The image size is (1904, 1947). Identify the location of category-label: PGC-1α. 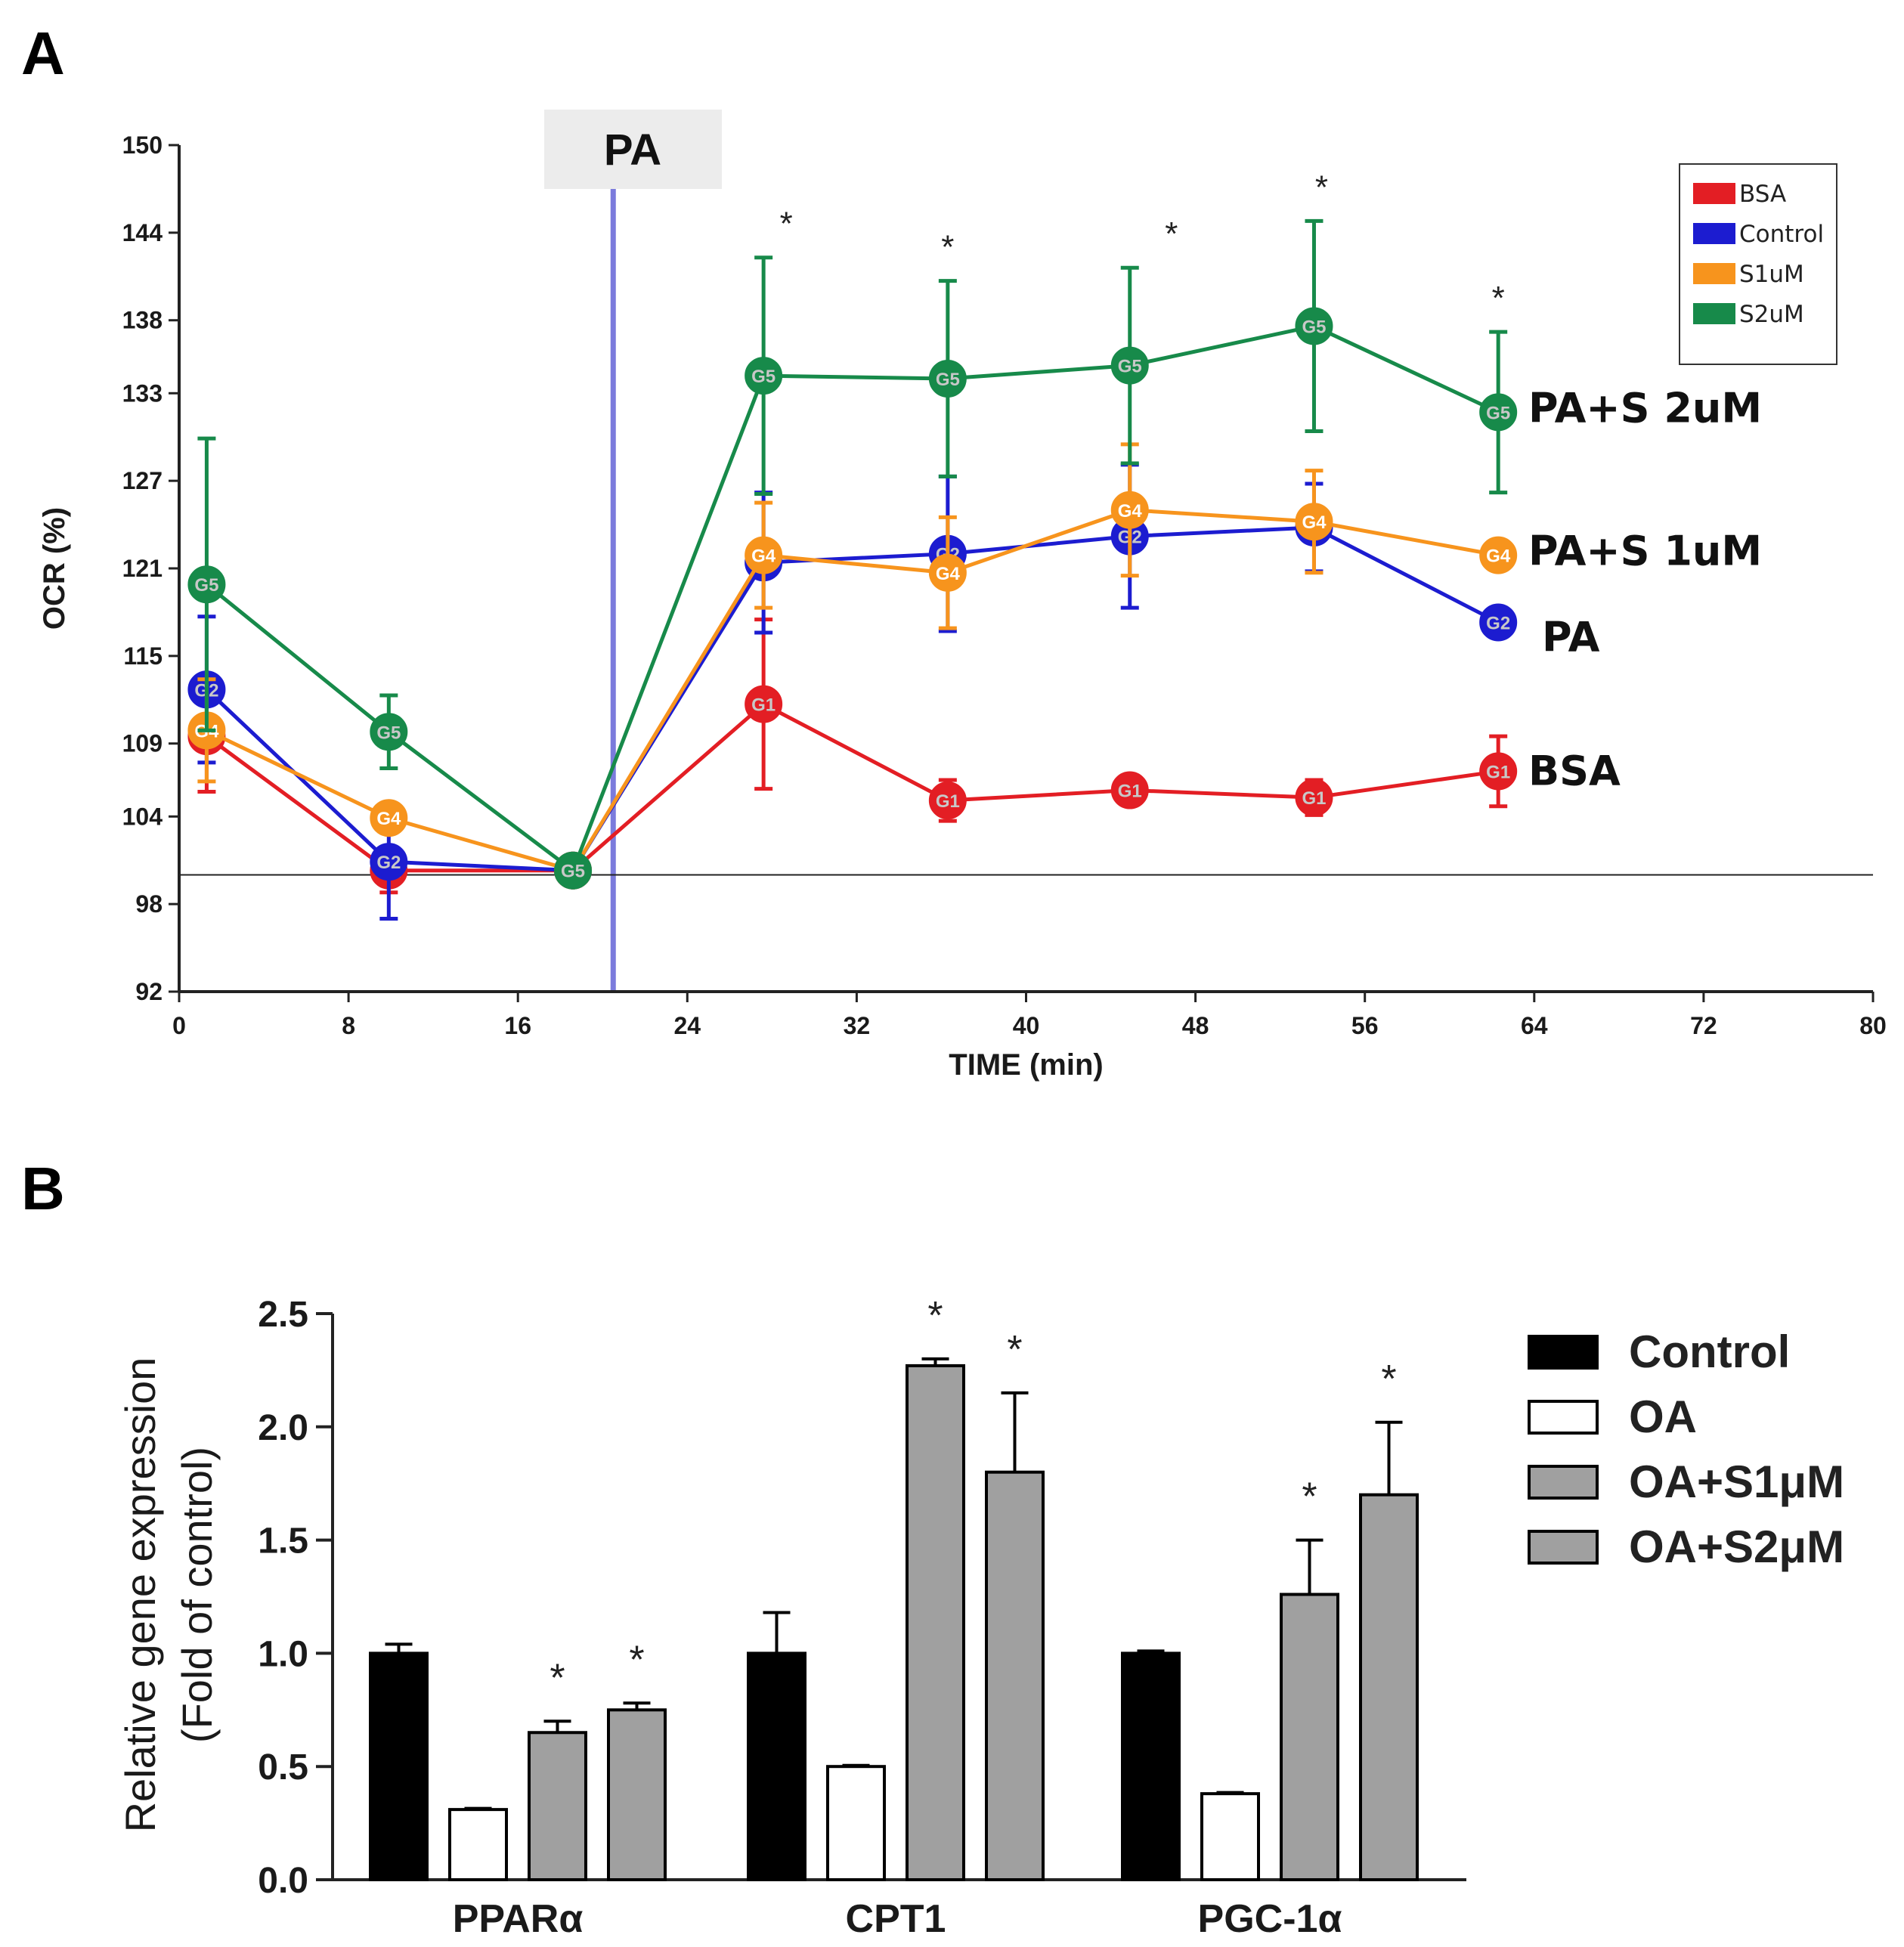
(1270, 1919).